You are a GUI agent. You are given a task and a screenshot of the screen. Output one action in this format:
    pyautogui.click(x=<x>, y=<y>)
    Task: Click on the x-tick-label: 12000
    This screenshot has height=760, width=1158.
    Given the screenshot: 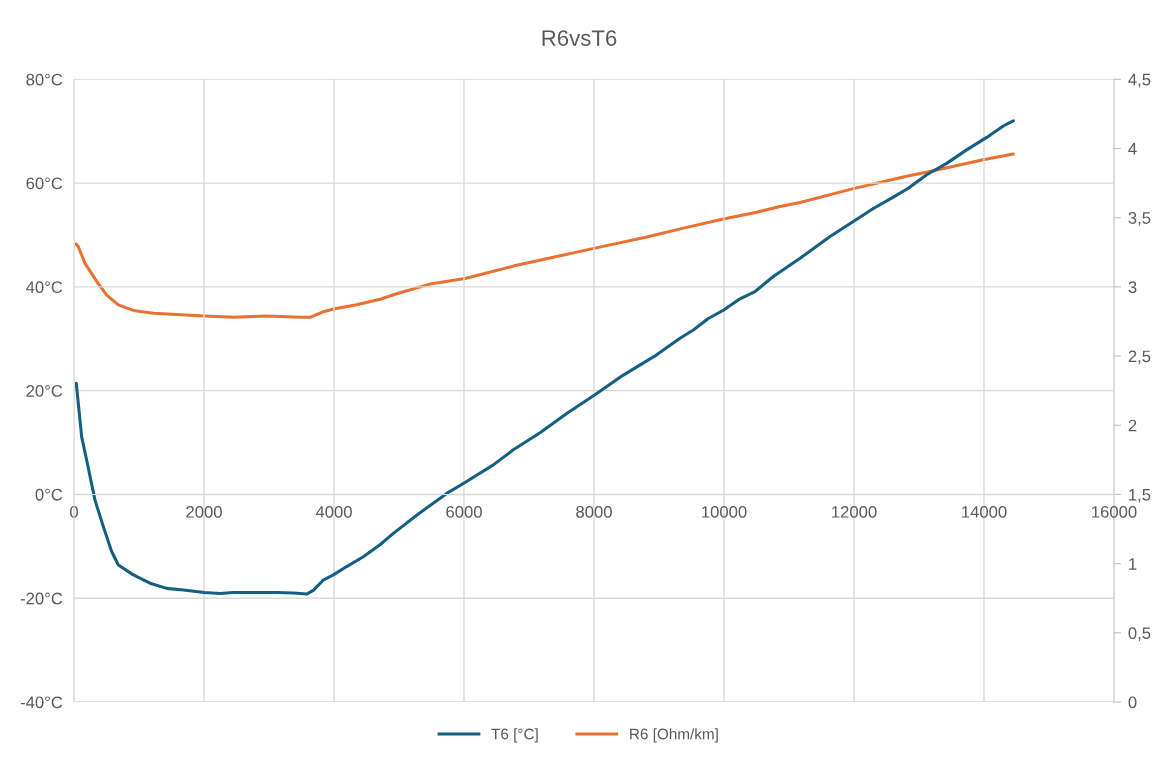 What is the action you would take?
    pyautogui.click(x=854, y=511)
    